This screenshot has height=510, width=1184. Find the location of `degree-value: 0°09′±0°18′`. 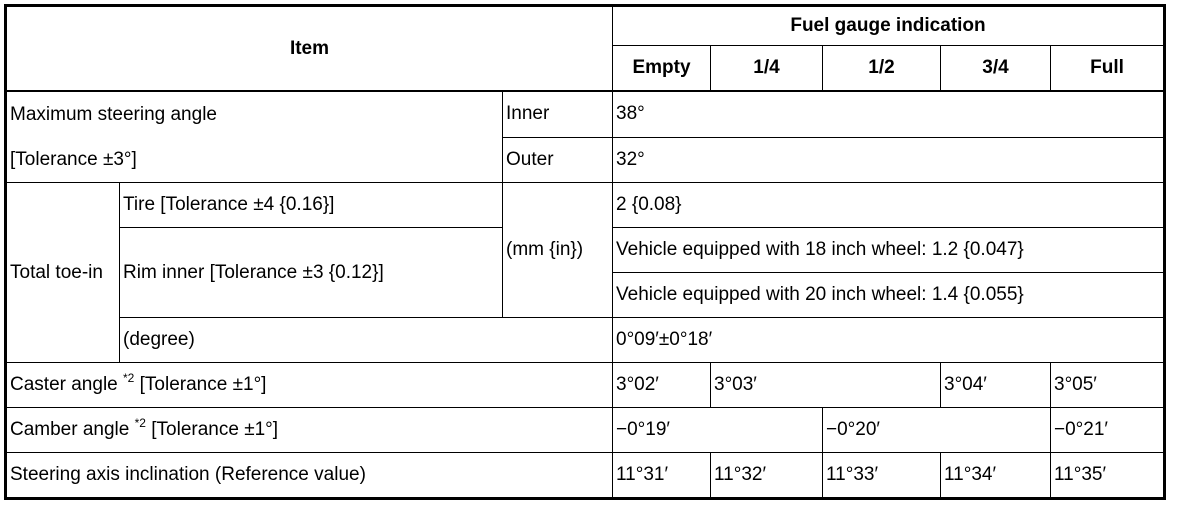

degree-value: 0°09′±0°18′ is located at coordinates (888, 340).